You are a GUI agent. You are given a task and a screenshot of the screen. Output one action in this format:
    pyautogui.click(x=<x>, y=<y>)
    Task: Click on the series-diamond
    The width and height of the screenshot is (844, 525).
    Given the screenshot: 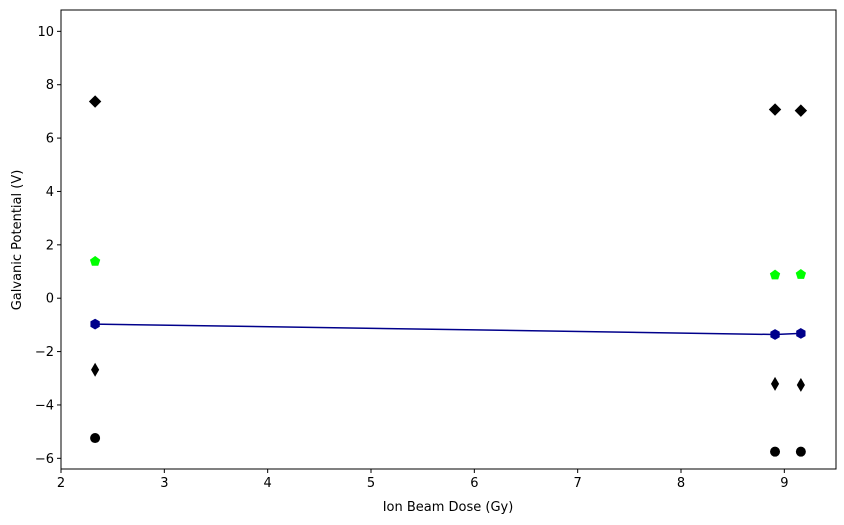 What is the action you would take?
    pyautogui.click(x=448, y=106)
    